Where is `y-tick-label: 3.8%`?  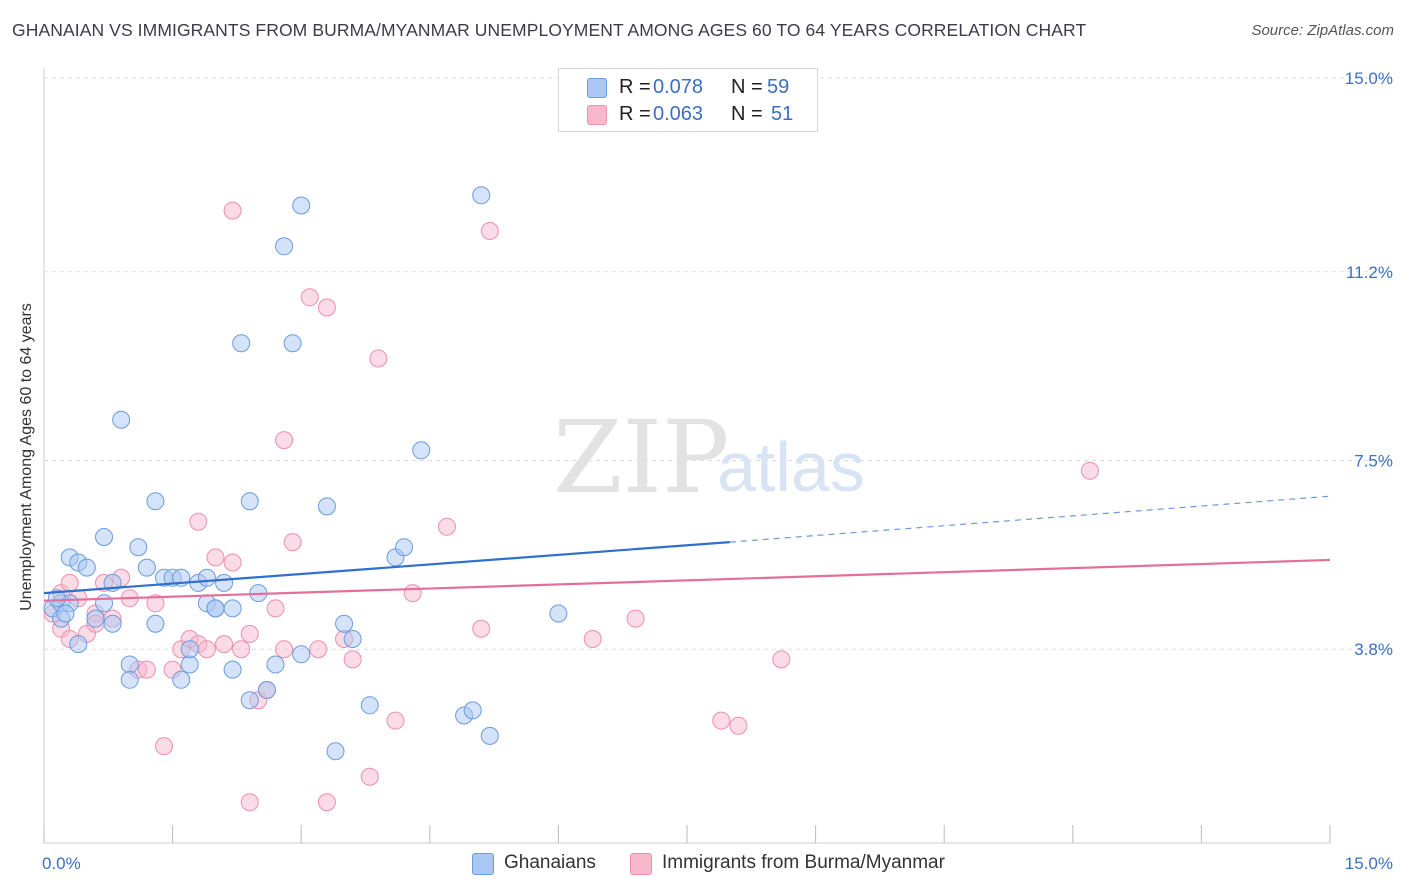 y-tick-label: 3.8% is located at coordinates (1373, 649).